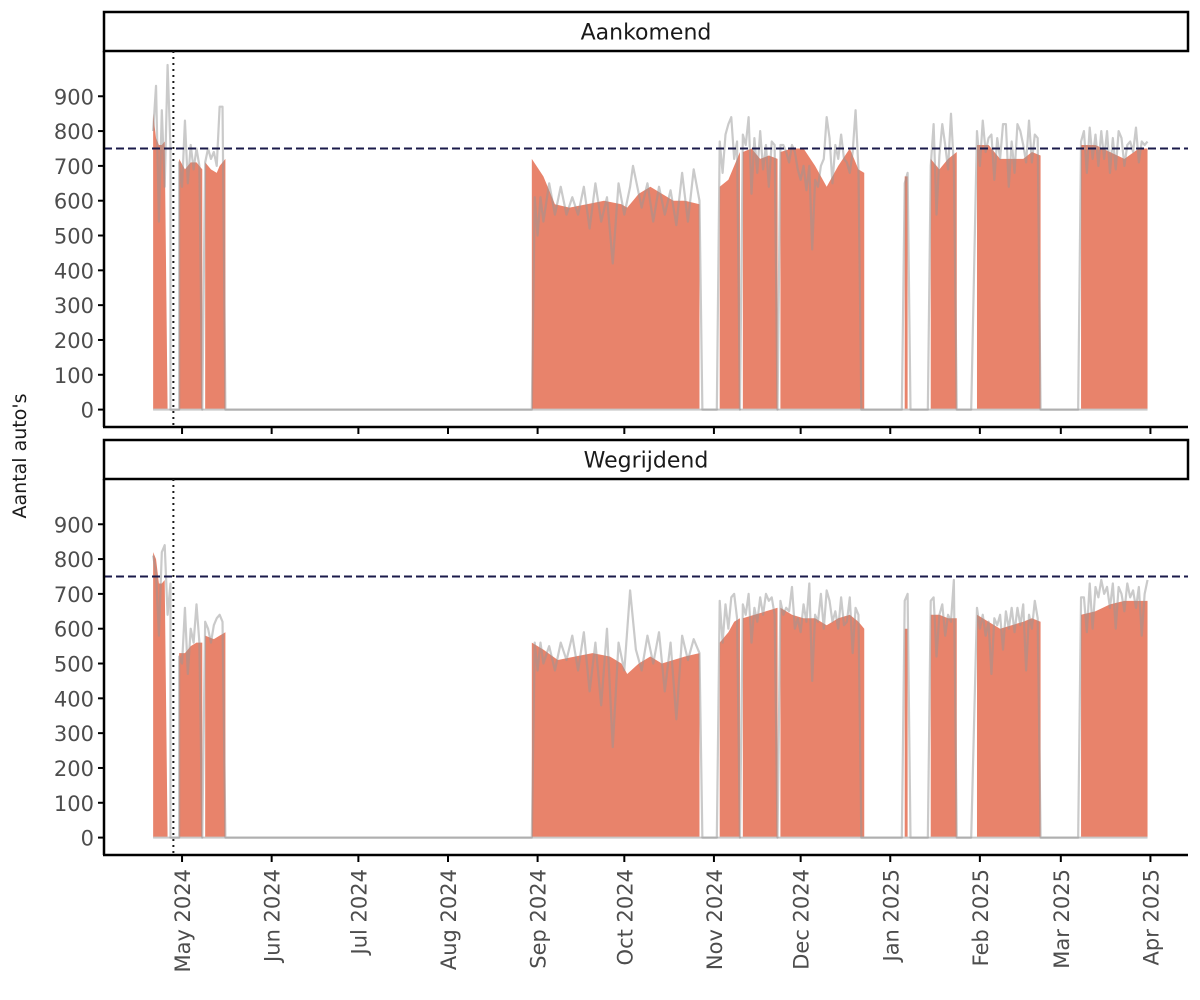  Describe the element at coordinates (20, 456) in the screenshot. I see `y-axis-label: Aantal auto's` at that location.